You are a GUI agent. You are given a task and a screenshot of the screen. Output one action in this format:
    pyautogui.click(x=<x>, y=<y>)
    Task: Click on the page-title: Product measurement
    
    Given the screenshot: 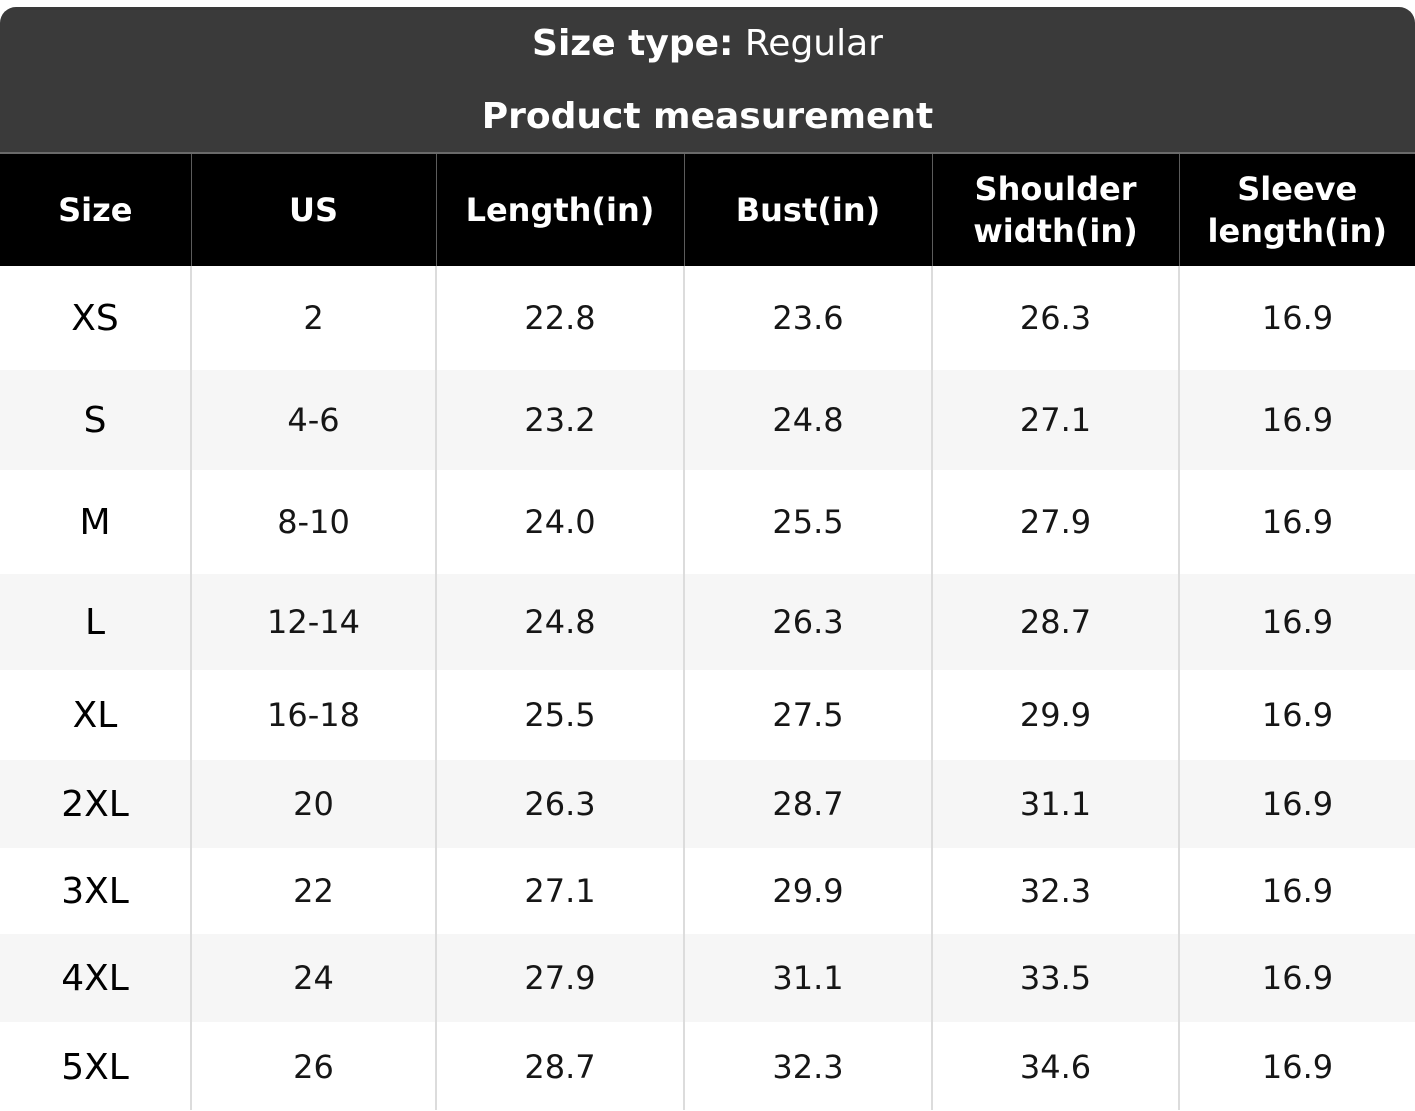 What is the action you would take?
    pyautogui.click(x=707, y=116)
    